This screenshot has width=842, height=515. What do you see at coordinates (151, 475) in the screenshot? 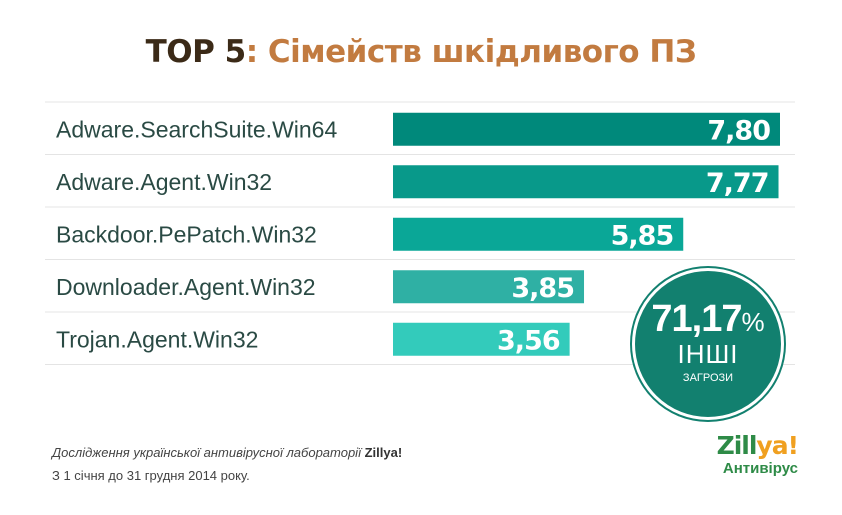
I see `footer-period: З 1 січня до 31 грудня 2014 року.` at bounding box center [151, 475].